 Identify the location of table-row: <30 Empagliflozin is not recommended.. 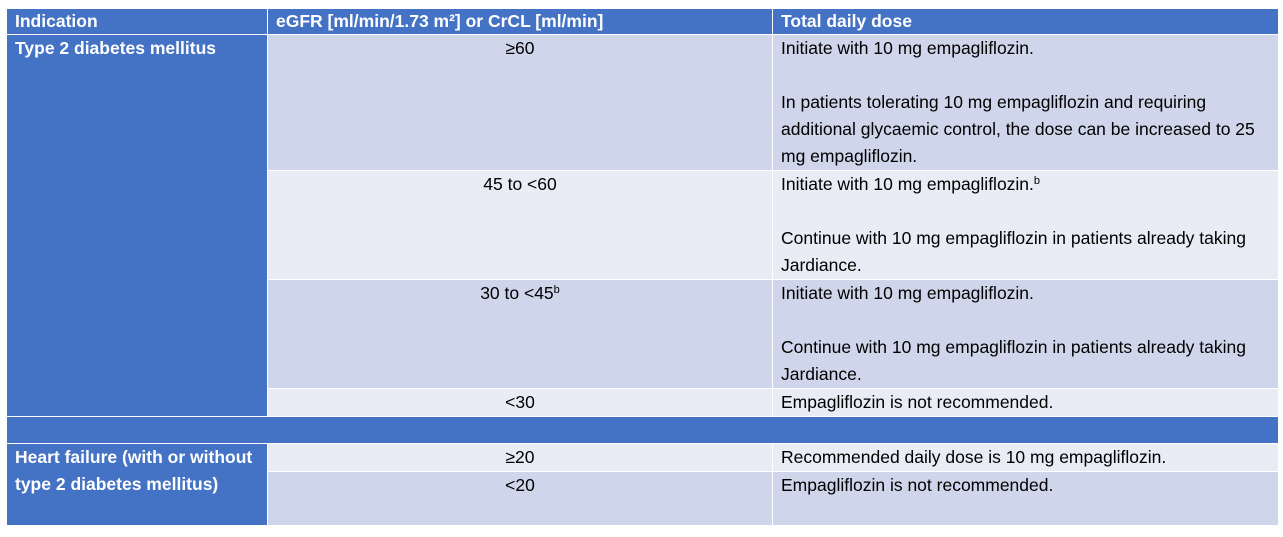
(643, 402).